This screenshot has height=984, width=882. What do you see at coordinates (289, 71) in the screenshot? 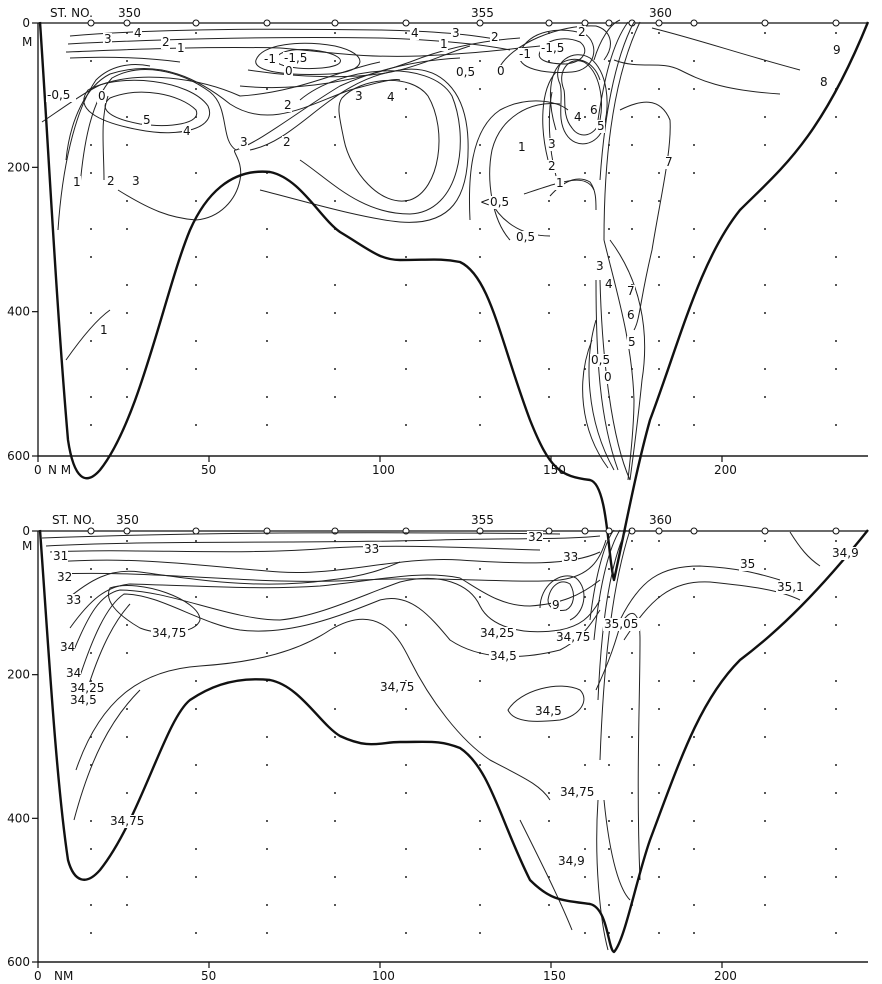
I see `contour-label: 0` at bounding box center [289, 71].